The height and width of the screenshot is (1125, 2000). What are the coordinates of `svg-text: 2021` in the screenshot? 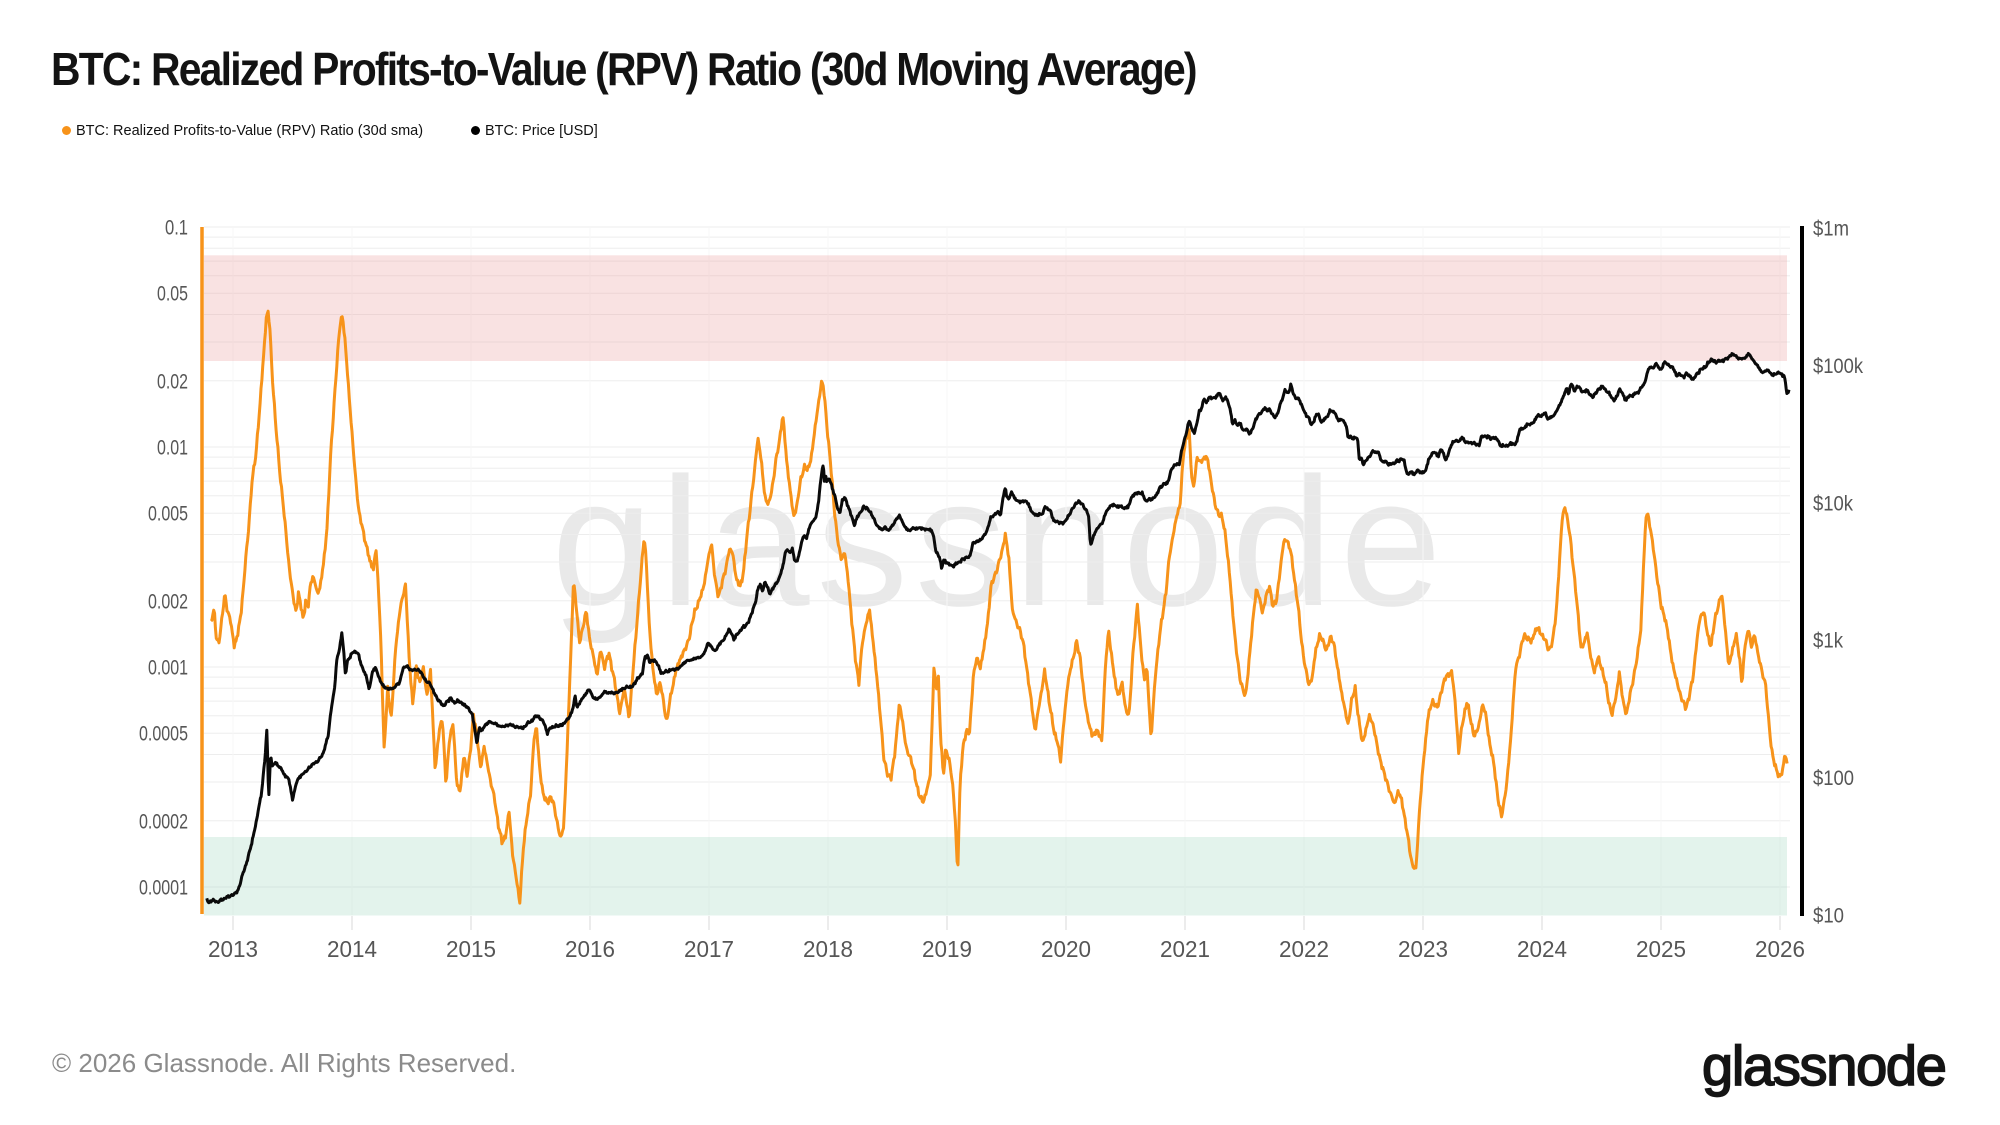 It's located at (1185, 949).